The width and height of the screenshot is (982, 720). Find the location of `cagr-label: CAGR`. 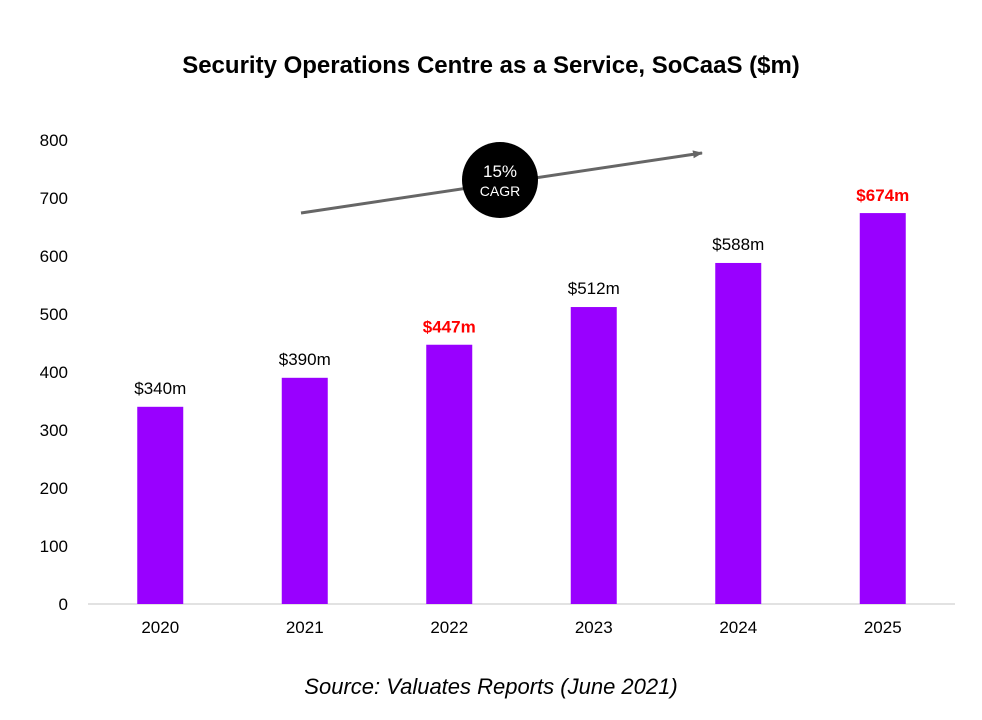

cagr-label: CAGR is located at coordinates (500, 191).